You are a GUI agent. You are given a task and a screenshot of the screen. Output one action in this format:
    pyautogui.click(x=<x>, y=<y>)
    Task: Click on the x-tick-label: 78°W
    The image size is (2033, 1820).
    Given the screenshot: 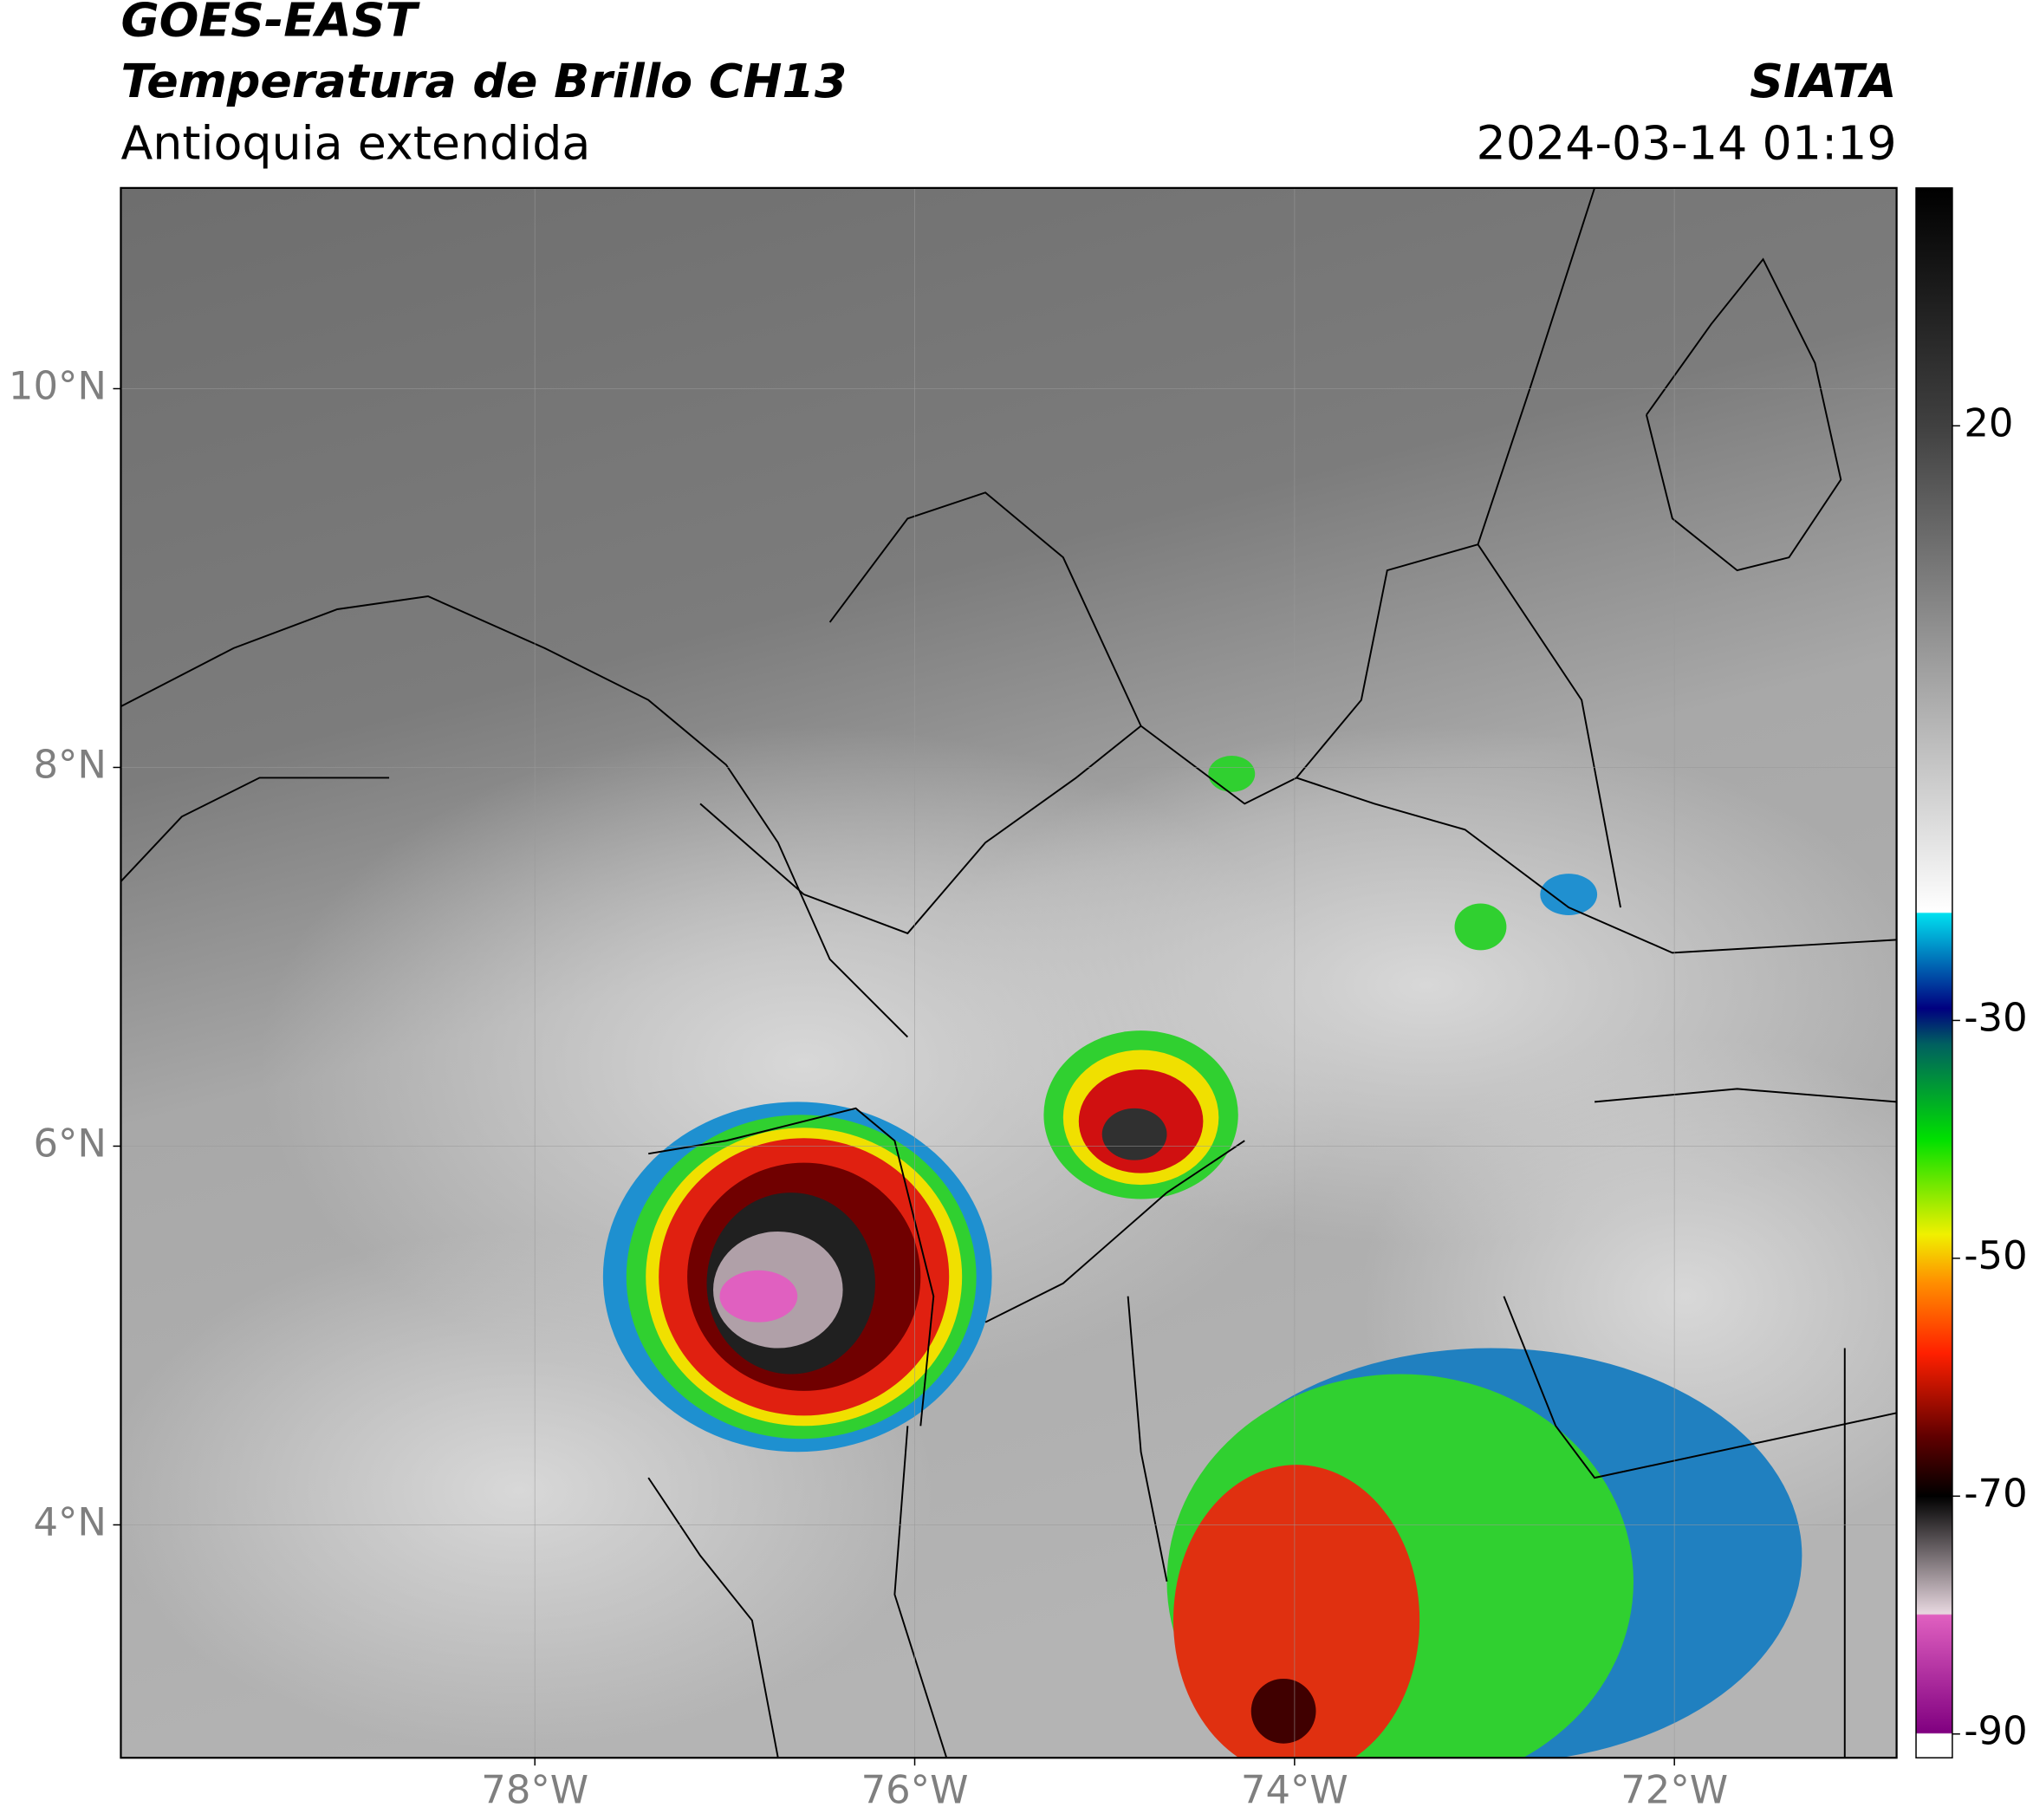 What is the action you would take?
    pyautogui.click(x=534, y=1790)
    